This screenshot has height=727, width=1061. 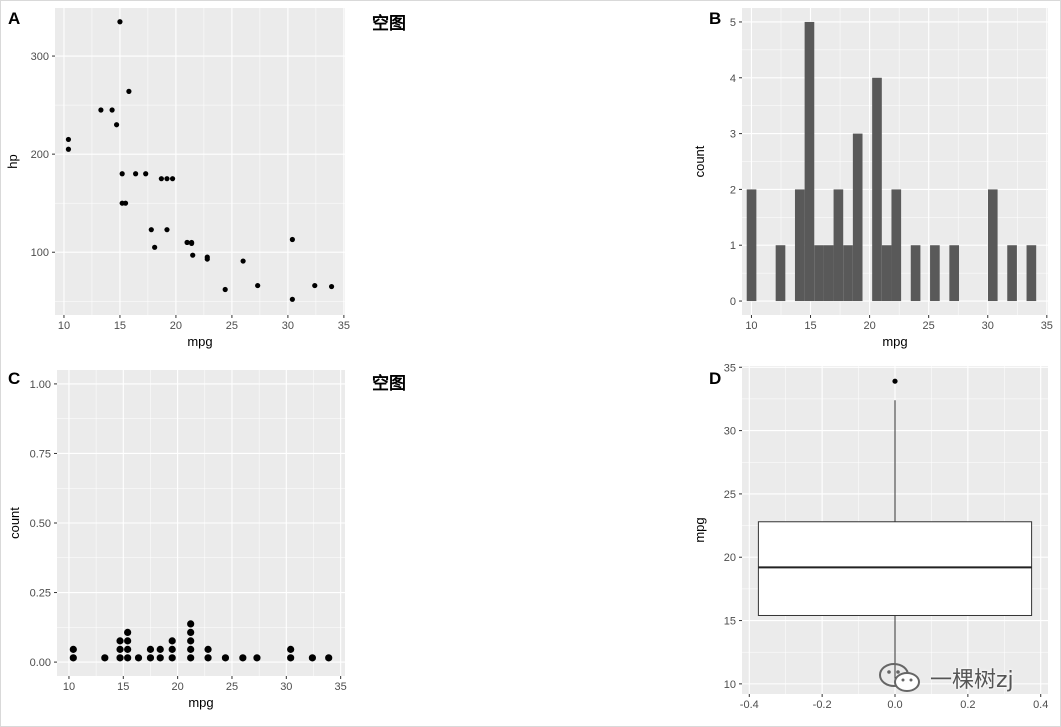 What do you see at coordinates (199, 341) in the screenshot?
I see `x-axis-title: mpg` at bounding box center [199, 341].